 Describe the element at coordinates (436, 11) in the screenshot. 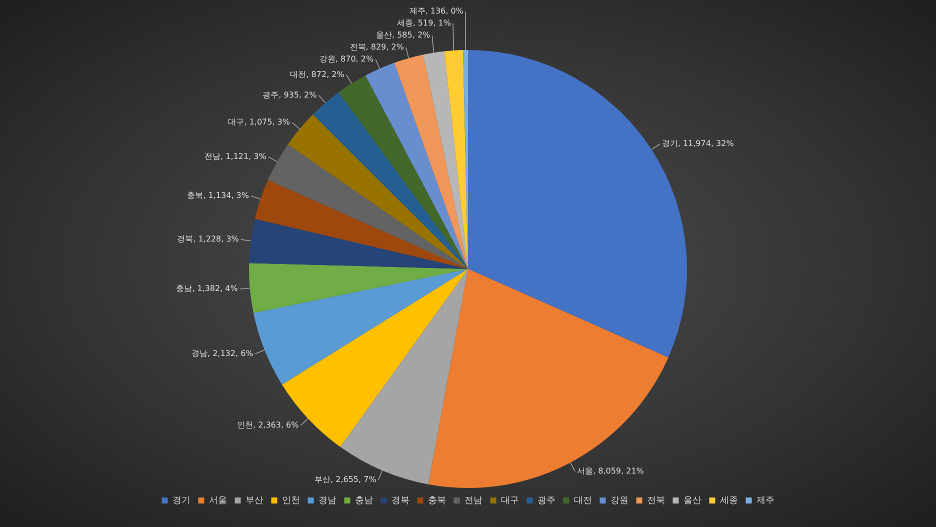

I see `data-label: 제주, 136, 0%` at that location.